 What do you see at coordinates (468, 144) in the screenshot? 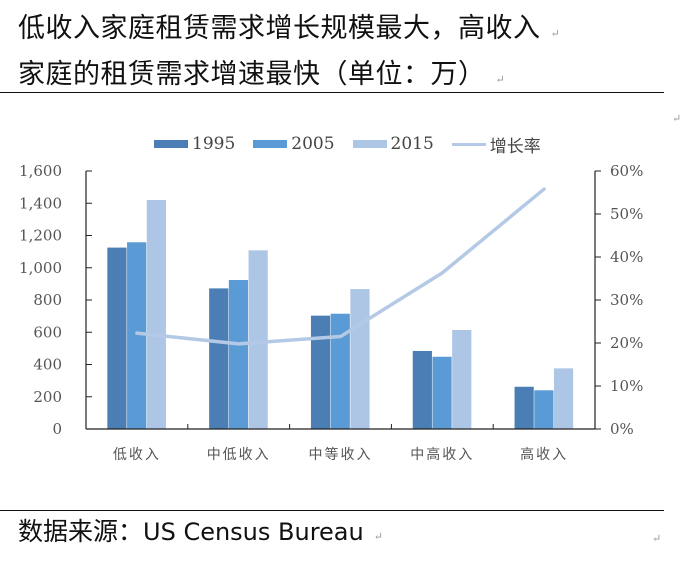
I see `legend-line-swatch` at bounding box center [468, 144].